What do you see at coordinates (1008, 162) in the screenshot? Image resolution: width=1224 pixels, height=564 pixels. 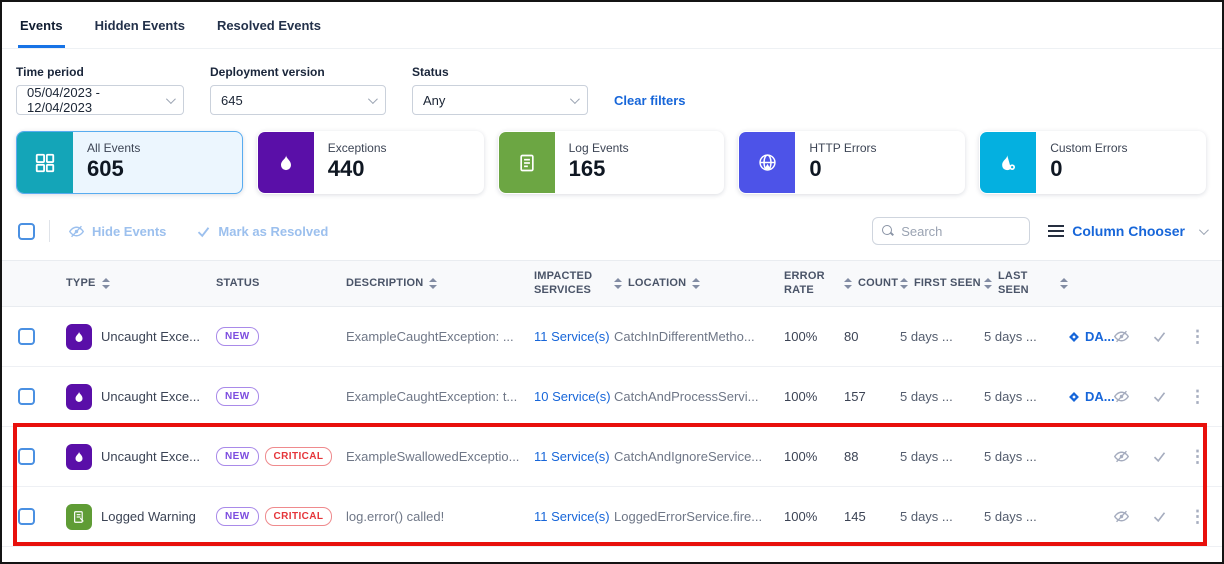 I see `custom-error-icon` at bounding box center [1008, 162].